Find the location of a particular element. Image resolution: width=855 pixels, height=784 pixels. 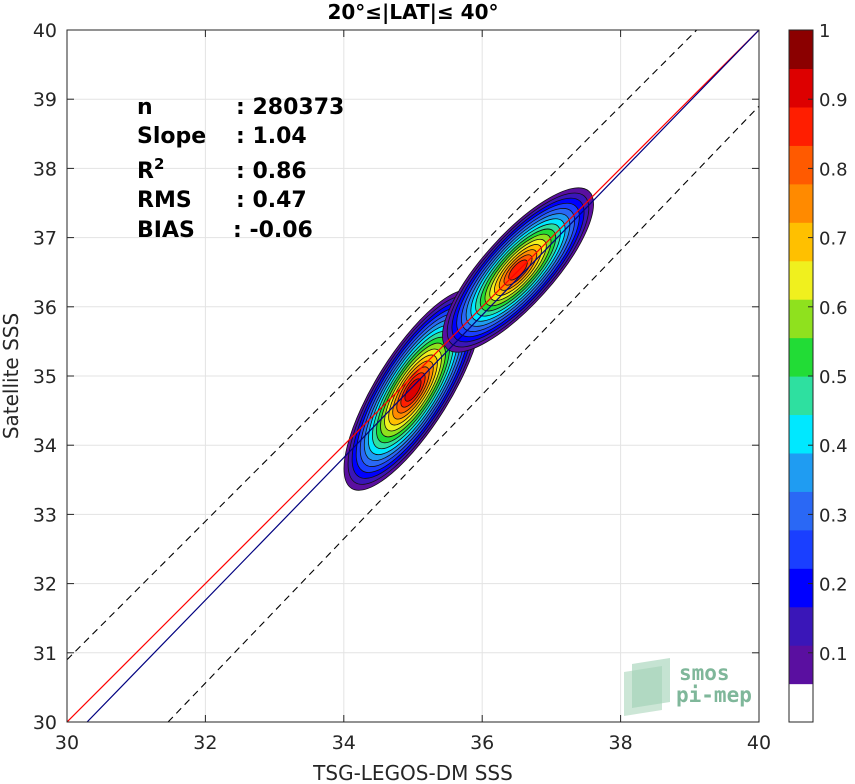

y-tick-label: 38 is located at coordinates (45, 169).